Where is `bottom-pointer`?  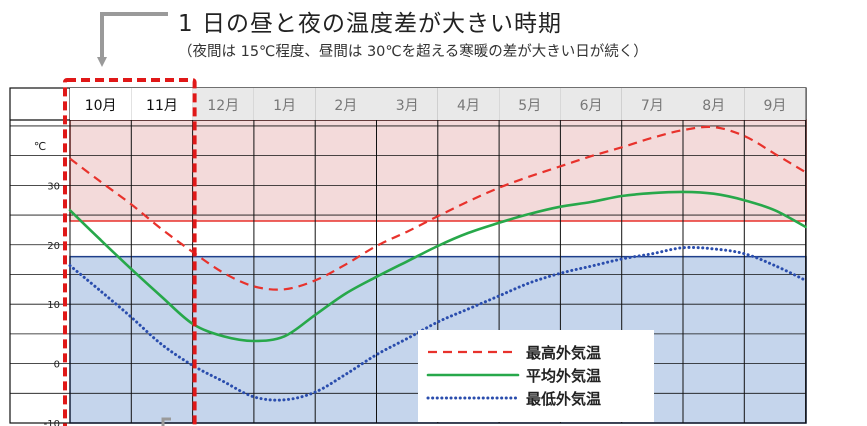 bottom-pointer is located at coordinates (166, 421).